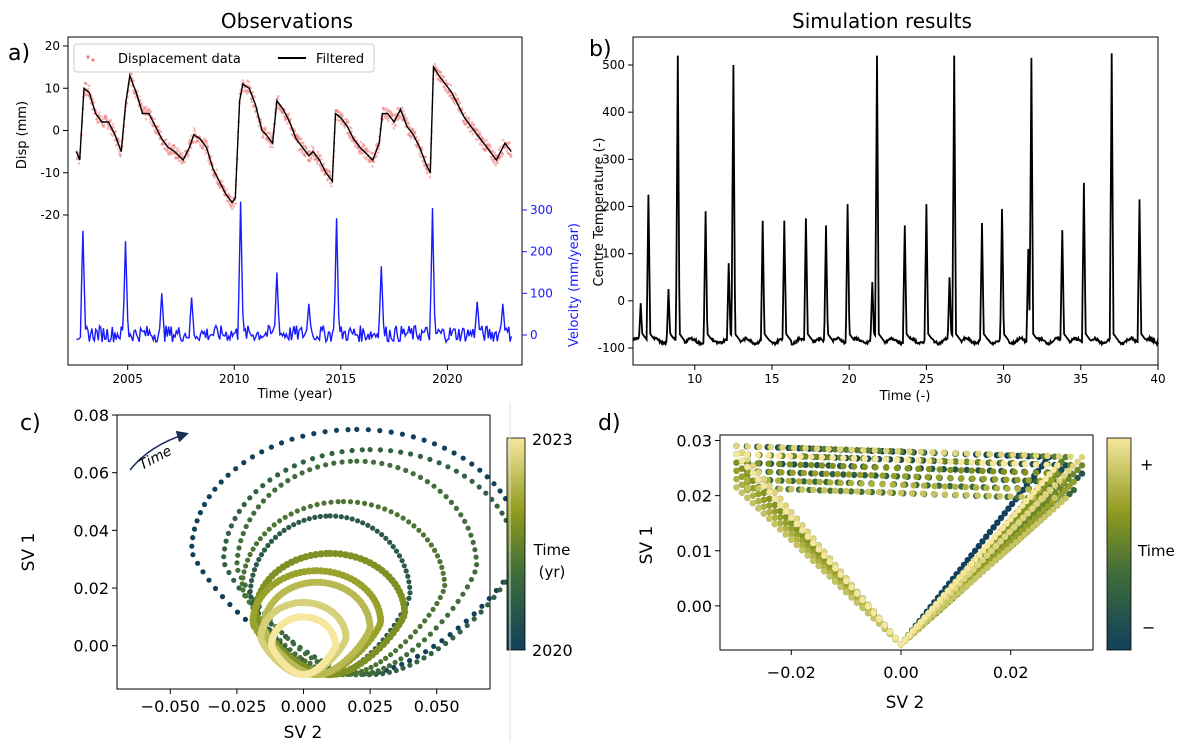 The width and height of the screenshot is (1182, 742). What do you see at coordinates (303, 732) in the screenshot?
I see `panel-c-xlabel: SV 2` at bounding box center [303, 732].